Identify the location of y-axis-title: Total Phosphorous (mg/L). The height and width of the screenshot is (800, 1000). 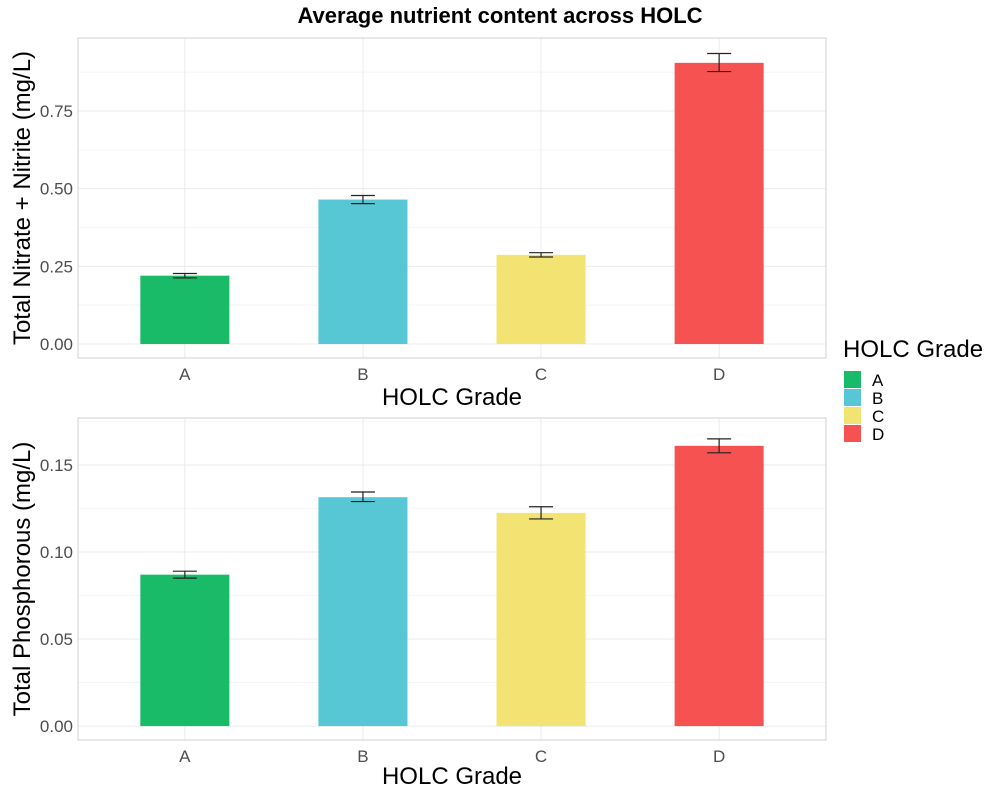
(22, 579).